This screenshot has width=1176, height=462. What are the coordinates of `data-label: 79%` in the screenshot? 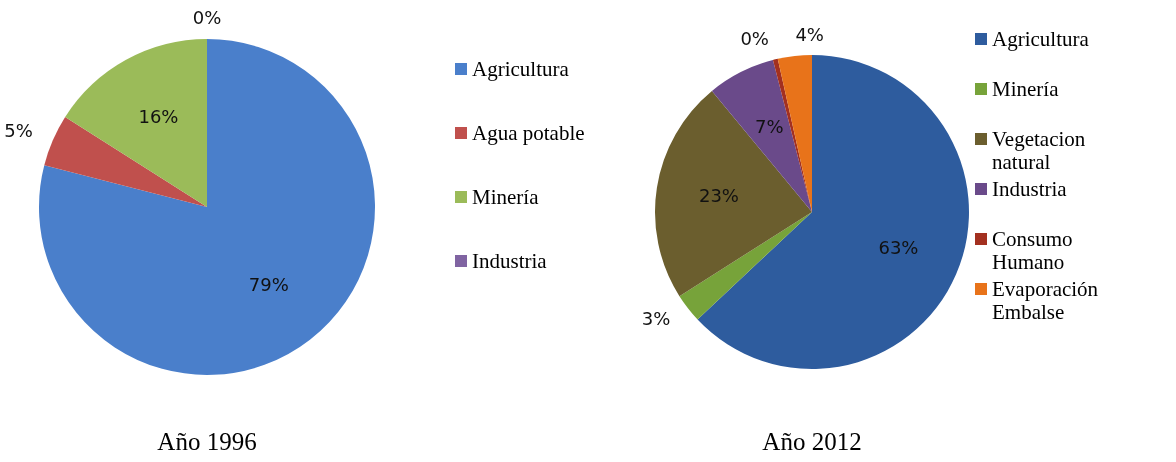 It's located at (268, 285).